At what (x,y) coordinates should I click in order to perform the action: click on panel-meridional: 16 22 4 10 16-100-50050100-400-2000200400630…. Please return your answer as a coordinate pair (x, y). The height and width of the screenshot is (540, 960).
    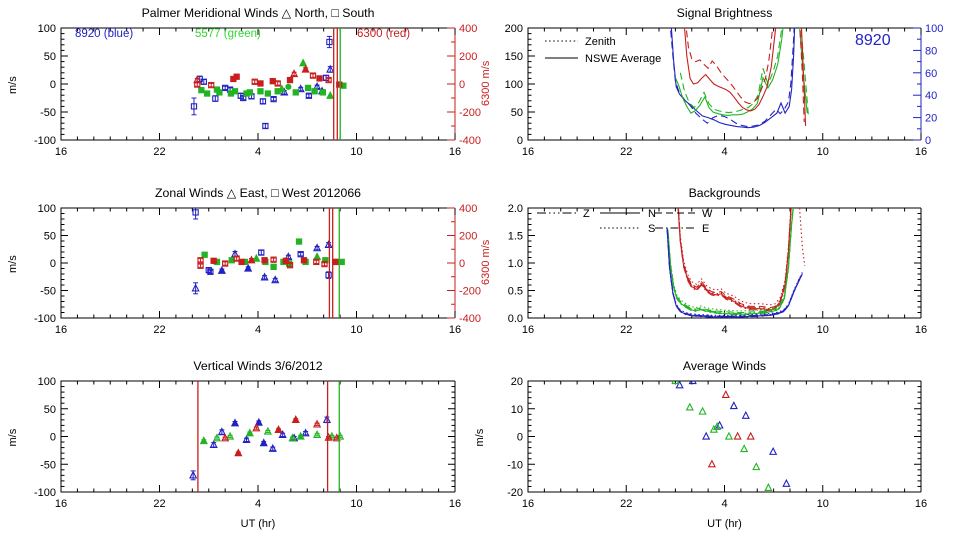
    Looking at the image, I should click on (249, 82).